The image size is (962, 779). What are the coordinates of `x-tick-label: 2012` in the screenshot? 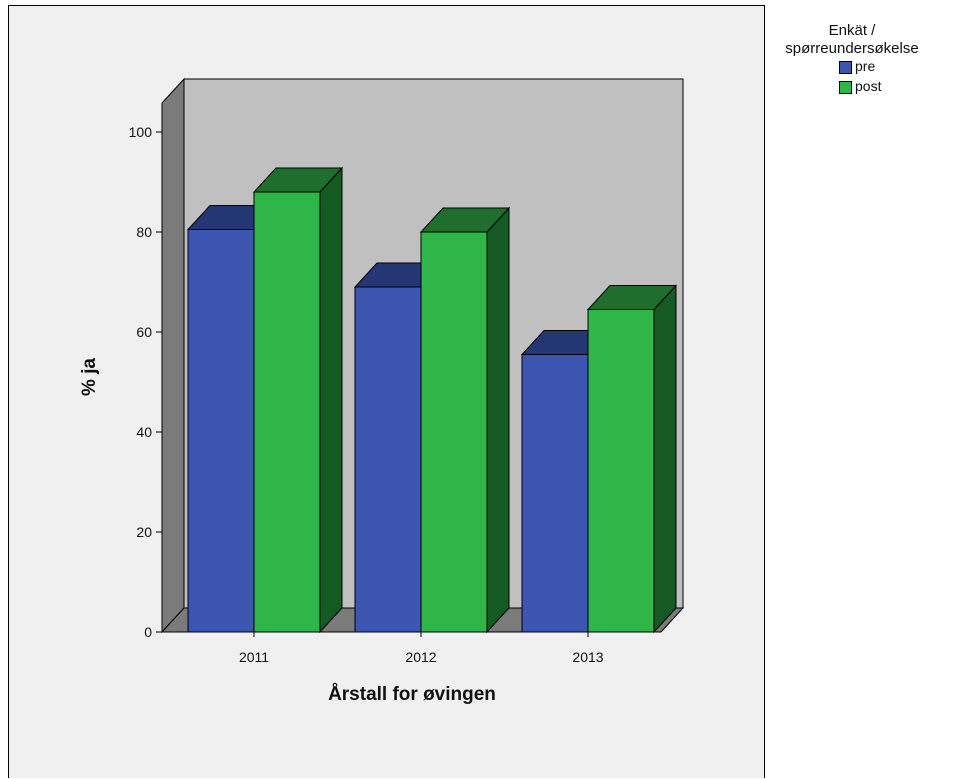 It's located at (420, 657).